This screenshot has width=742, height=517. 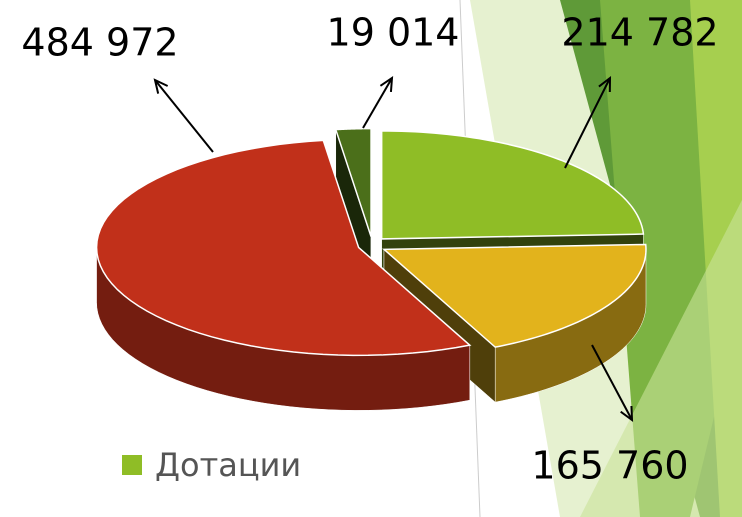 I want to click on value-label: 19 014, so click(x=393, y=33).